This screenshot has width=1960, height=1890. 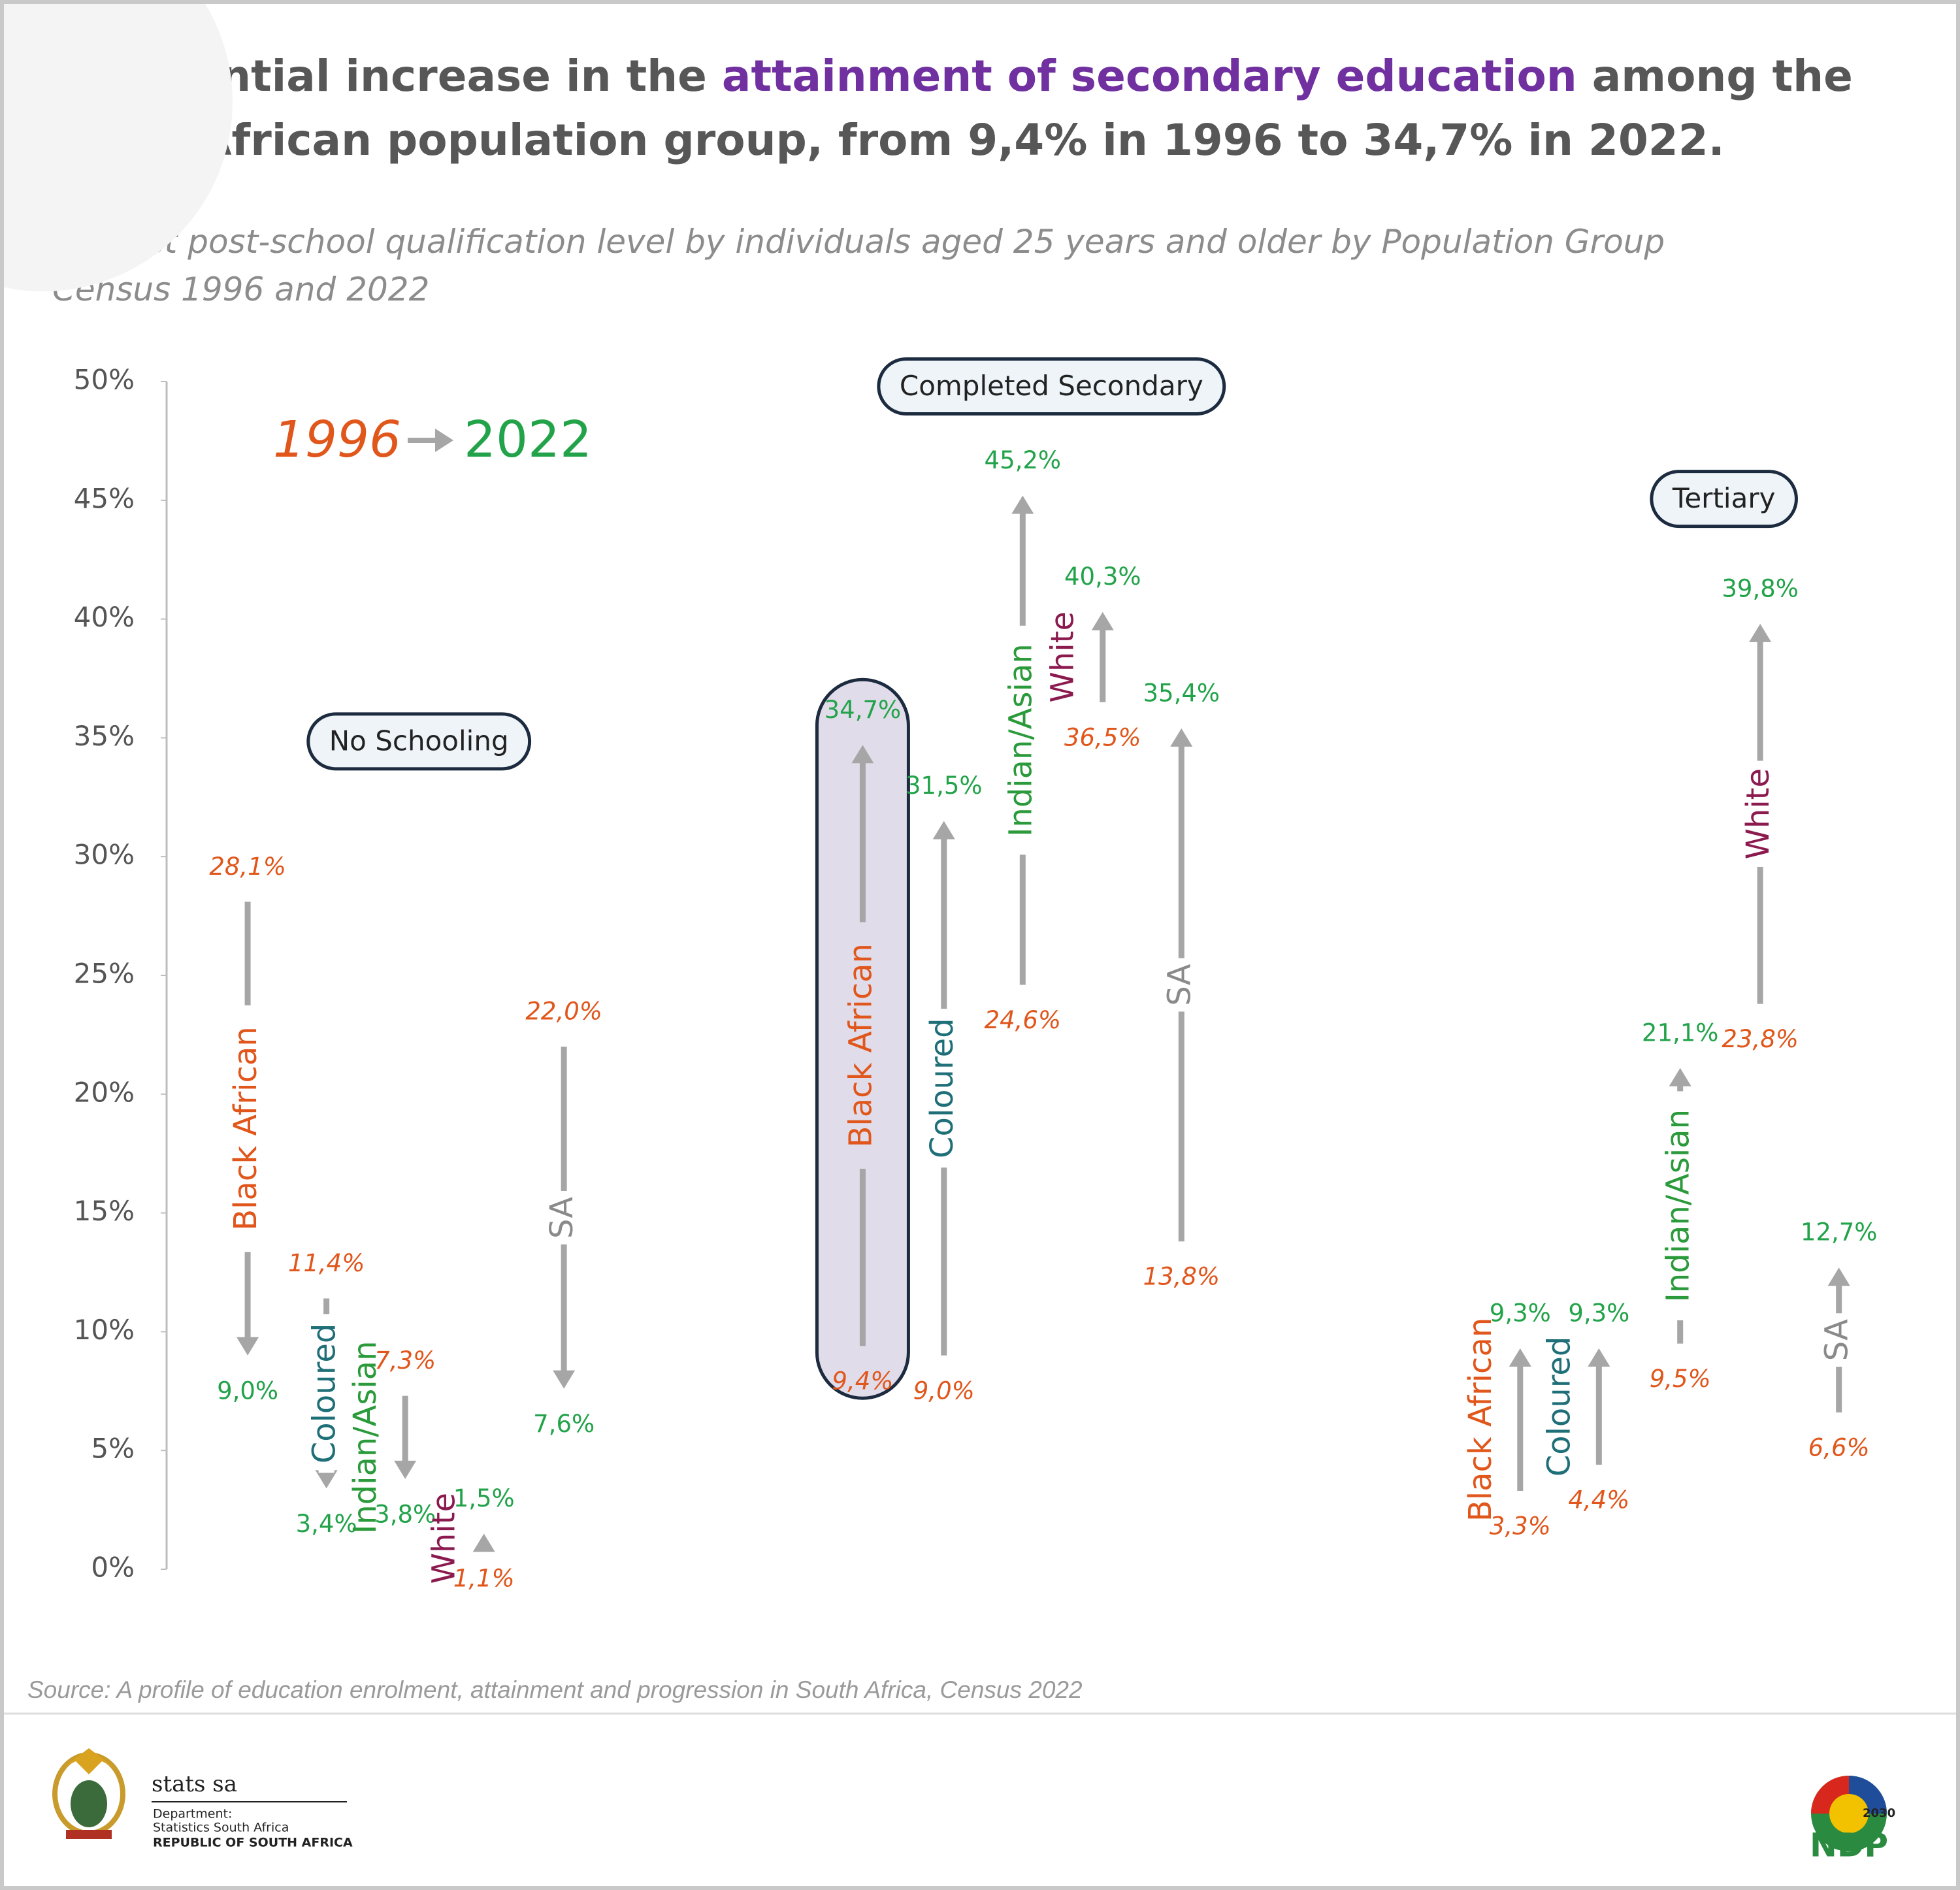 What do you see at coordinates (405, 1514) in the screenshot?
I see `value-label: 3,8%` at bounding box center [405, 1514].